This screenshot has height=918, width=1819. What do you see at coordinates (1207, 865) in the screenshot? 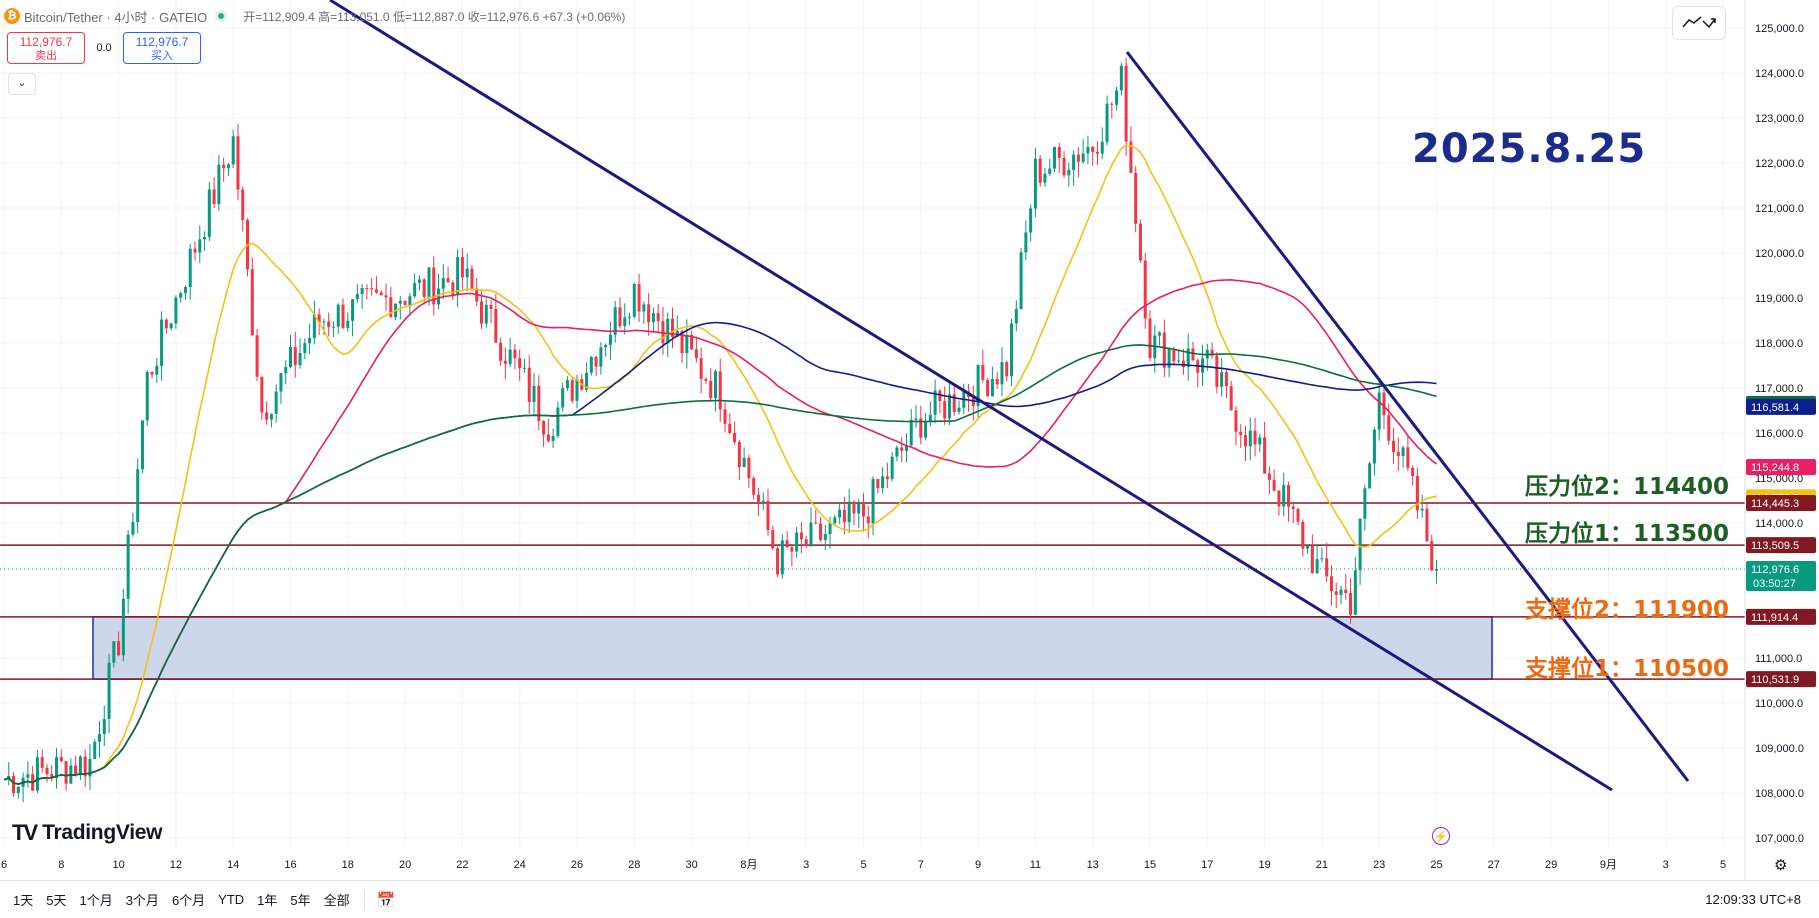
I see `time-tick-label: 17` at bounding box center [1207, 865].